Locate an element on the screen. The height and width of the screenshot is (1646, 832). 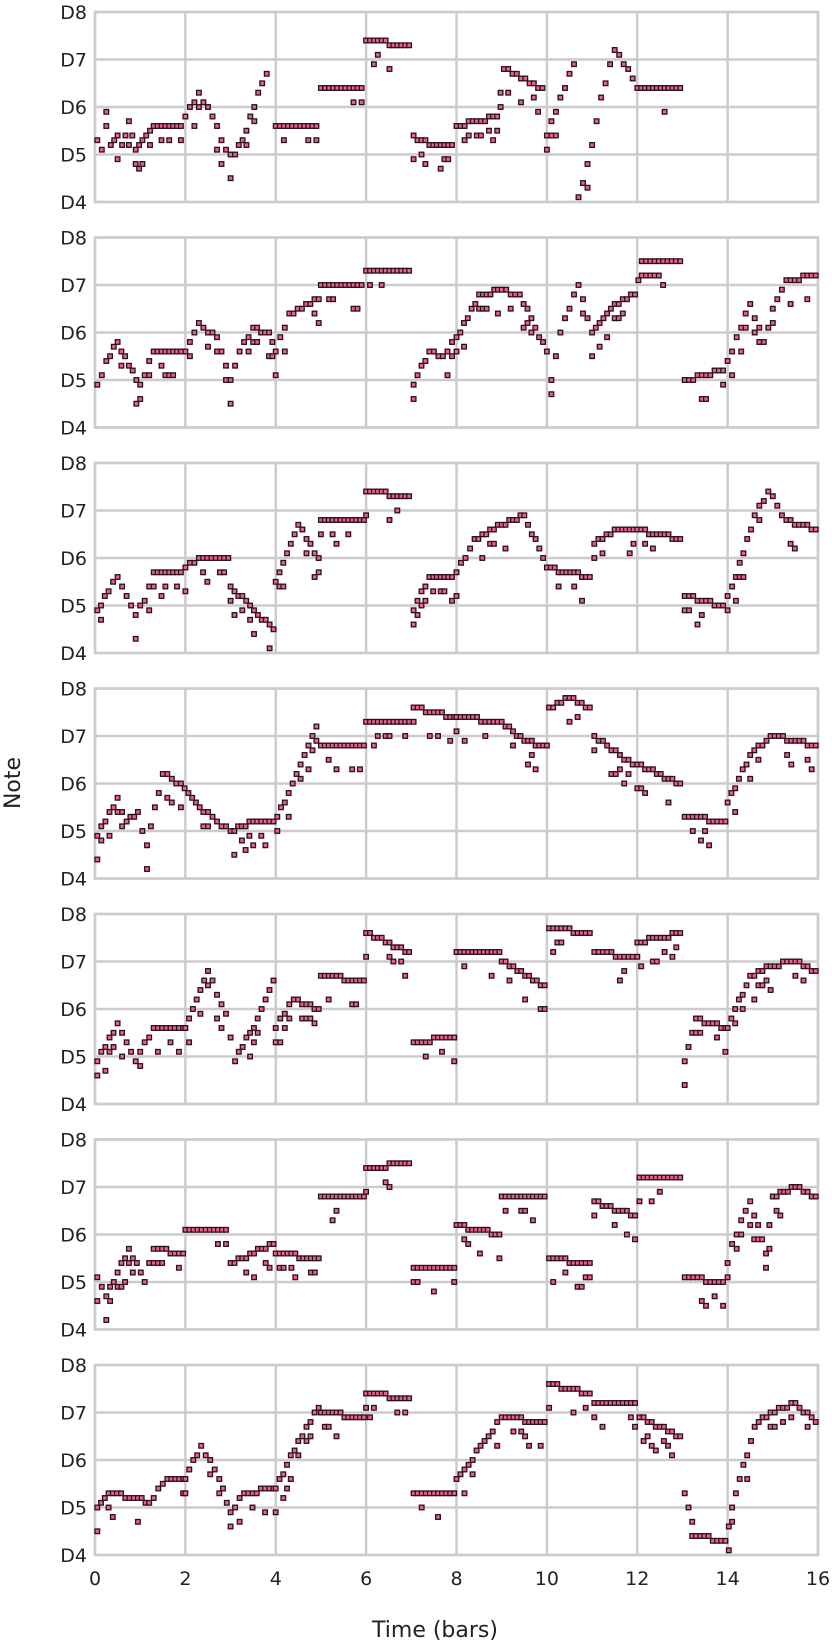
y-tick-label: D7 is located at coordinates (73, 61).